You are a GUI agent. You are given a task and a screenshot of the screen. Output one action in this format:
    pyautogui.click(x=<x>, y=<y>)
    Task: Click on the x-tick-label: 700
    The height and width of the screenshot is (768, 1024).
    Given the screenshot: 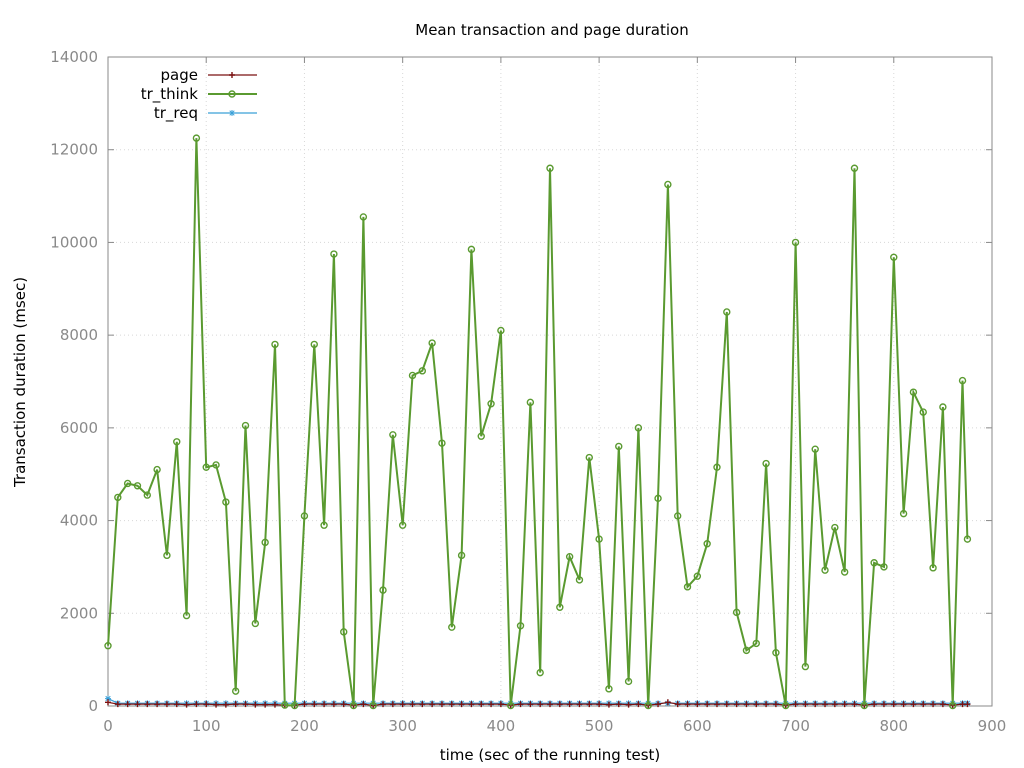 What is the action you would take?
    pyautogui.click(x=795, y=726)
    